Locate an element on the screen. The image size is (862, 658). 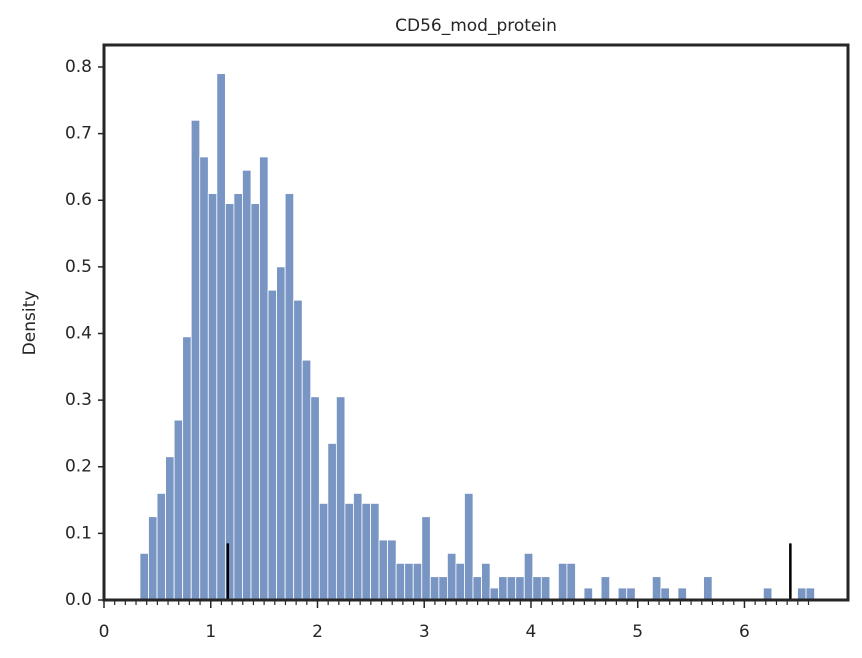
y-tick-label: 0.6 is located at coordinates (78, 200).